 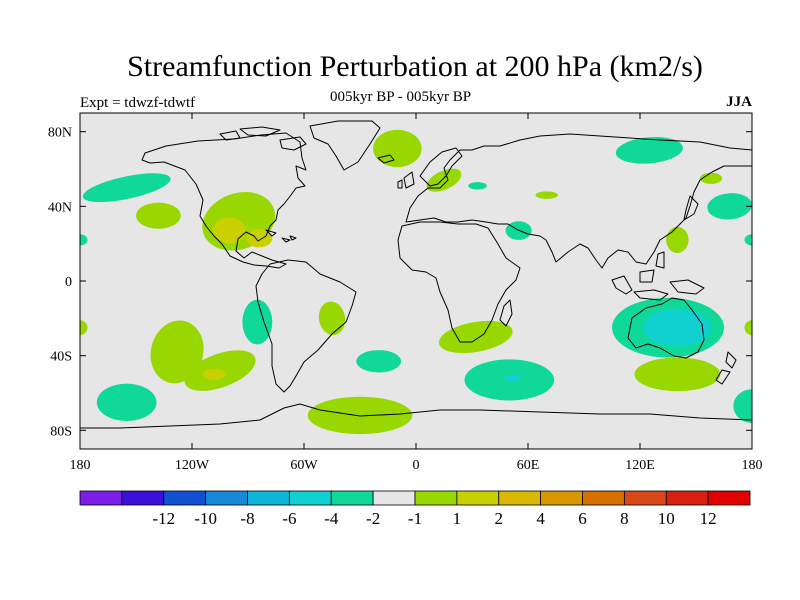 What do you see at coordinates (61, 357) in the screenshot?
I see `lat-label-3: 40S` at bounding box center [61, 357].